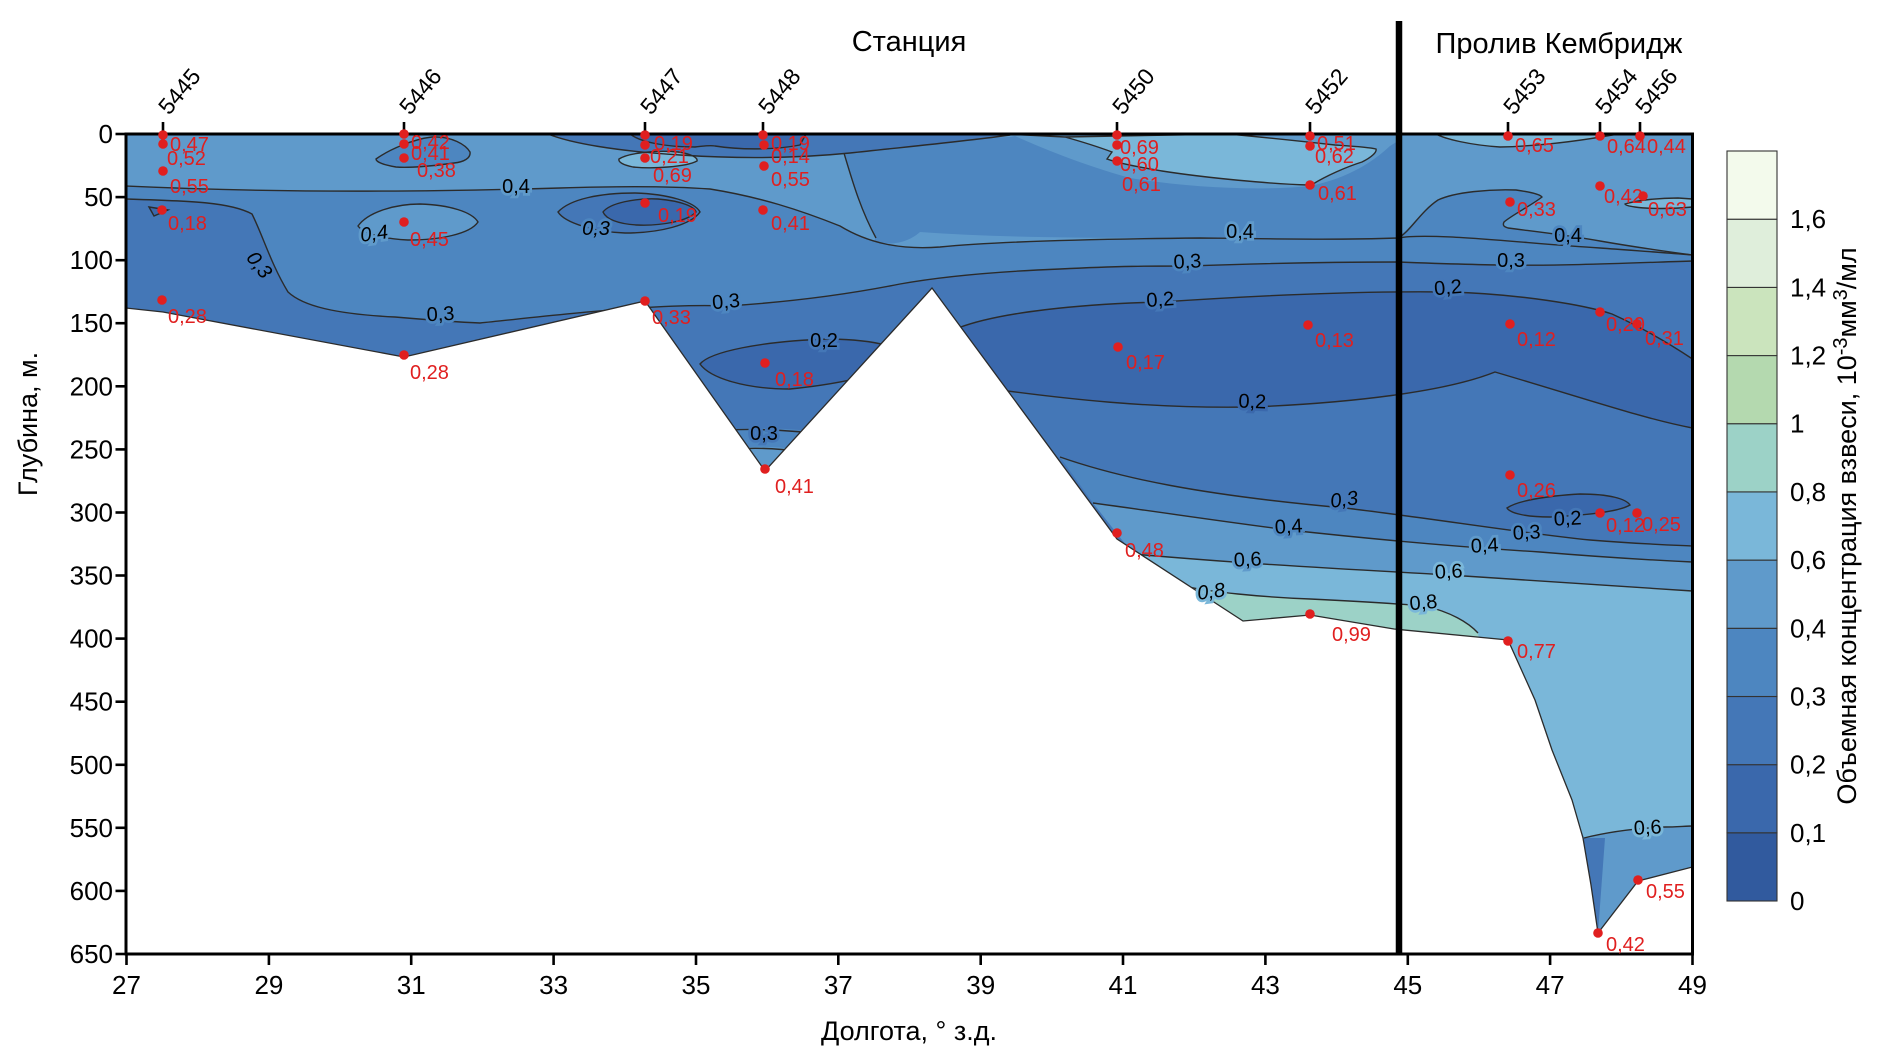 The width and height of the screenshot is (1886, 1061). What do you see at coordinates (1664, 339) in the screenshot?
I see `svg-text: 0,31` at bounding box center [1664, 339].